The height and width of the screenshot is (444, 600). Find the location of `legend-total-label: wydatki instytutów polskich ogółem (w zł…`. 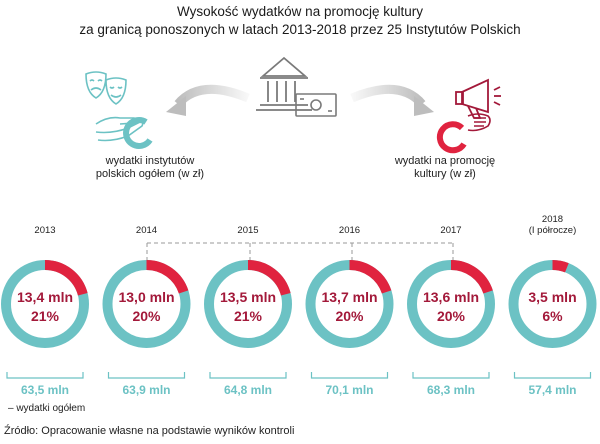

legend-total-label: wydatki instytutów polskich ogółem (w zł… is located at coordinates (150, 168).